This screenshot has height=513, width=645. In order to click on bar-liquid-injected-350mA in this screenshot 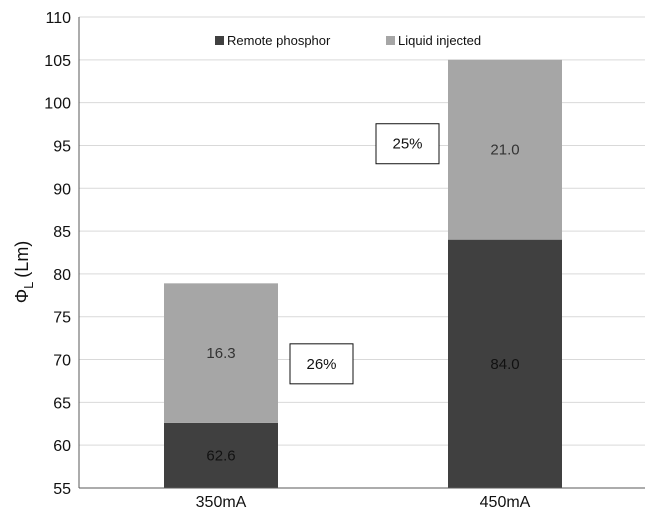, I will do `click(221, 353)`.